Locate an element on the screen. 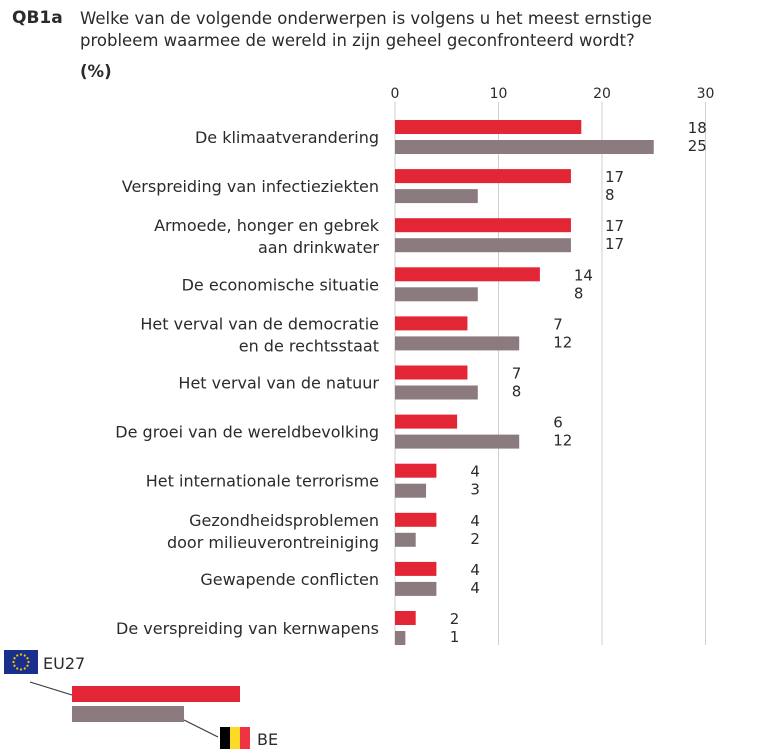 This screenshot has width=757, height=753. category-label: De economische situatie is located at coordinates (280, 284).